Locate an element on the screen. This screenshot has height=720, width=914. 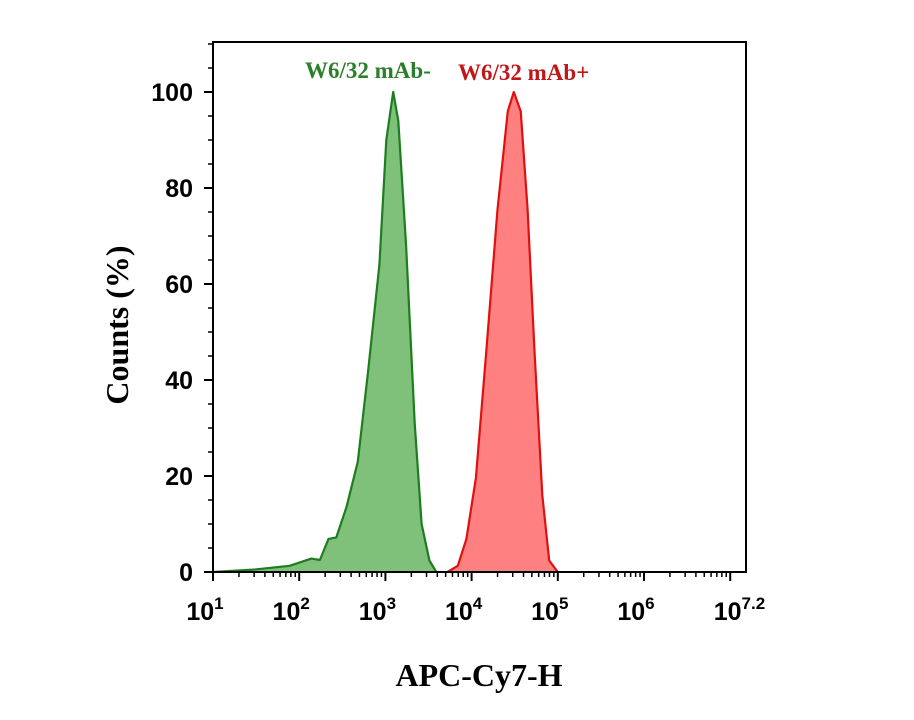
y-tick-label: 80 is located at coordinates (179, 189).